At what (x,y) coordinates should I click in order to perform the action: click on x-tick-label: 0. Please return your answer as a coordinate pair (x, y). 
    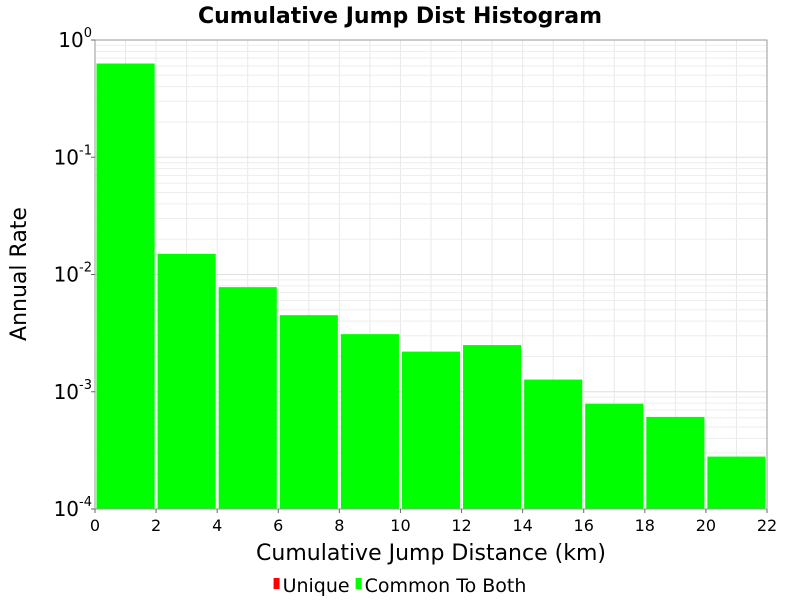
    Looking at the image, I should click on (95, 525).